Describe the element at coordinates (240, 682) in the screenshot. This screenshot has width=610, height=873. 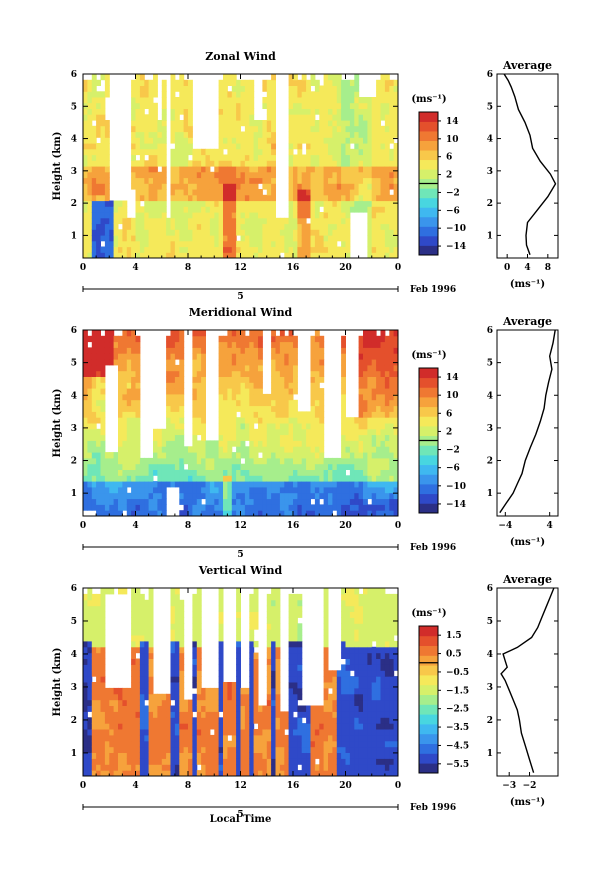
I see `heatmap` at that location.